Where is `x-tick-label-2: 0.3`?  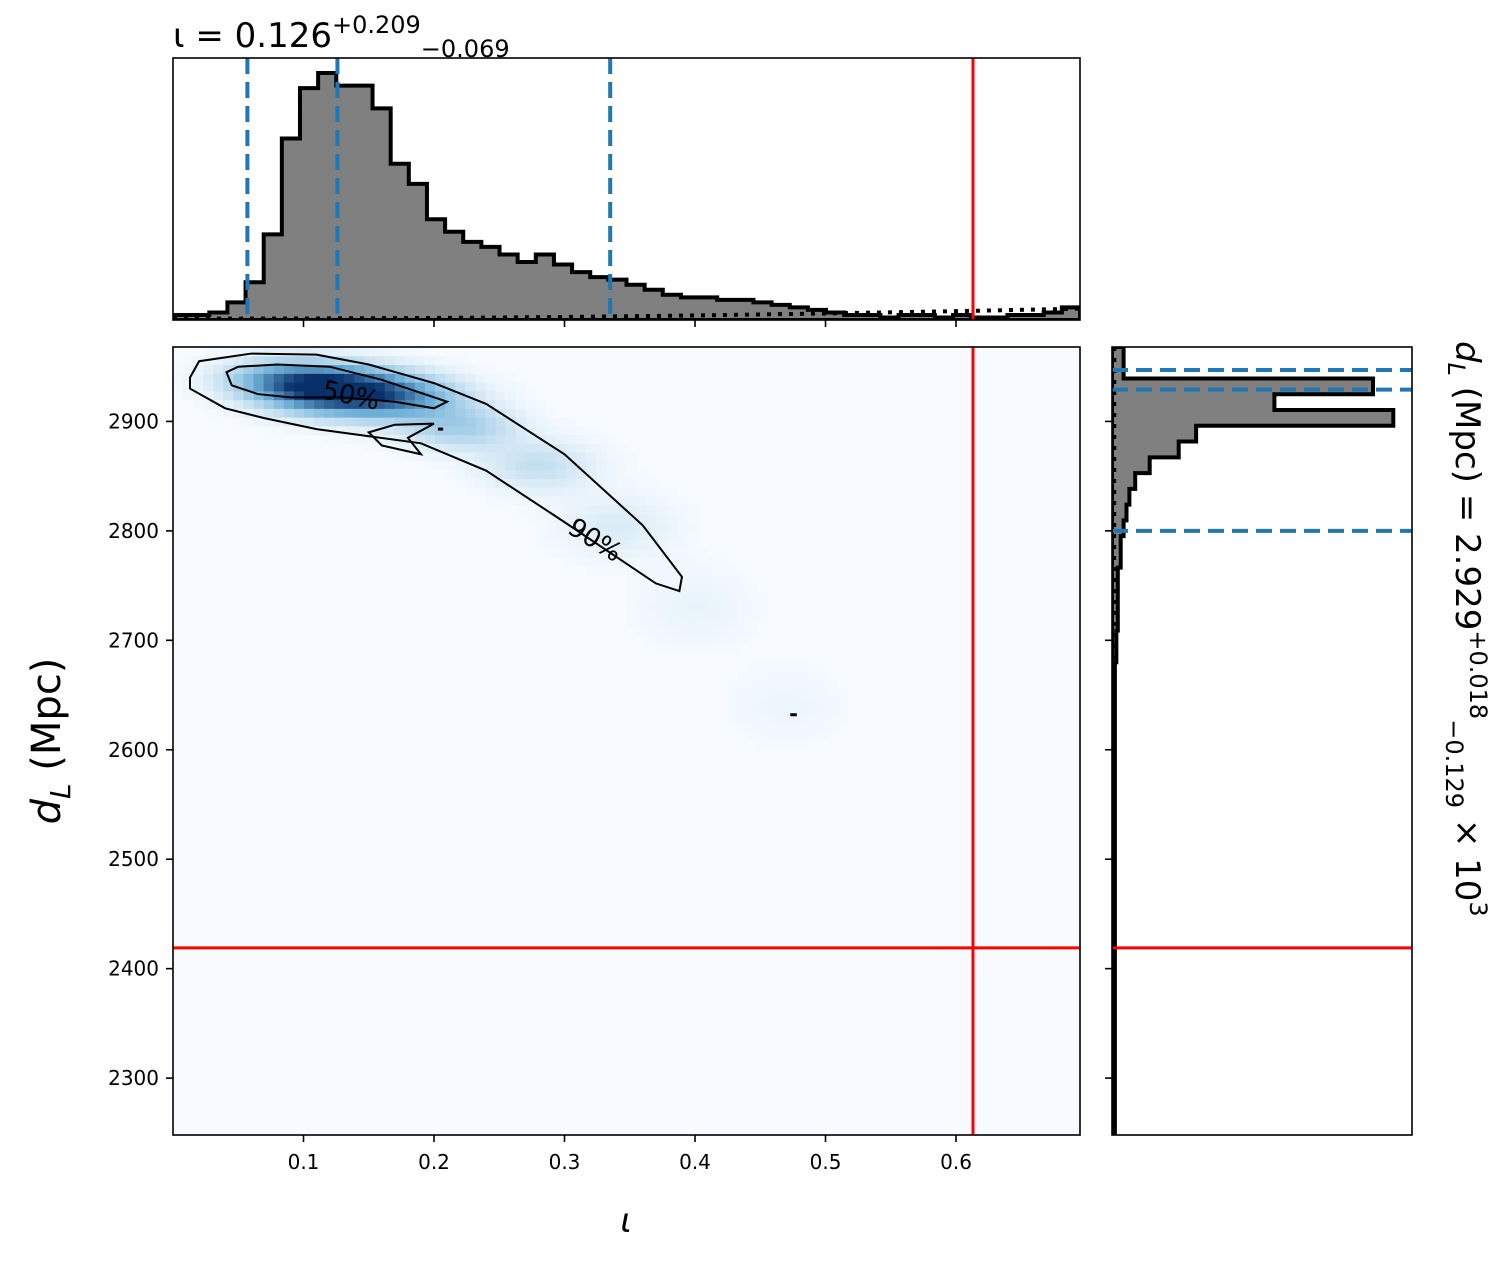 x-tick-label-2: 0.3 is located at coordinates (565, 1162).